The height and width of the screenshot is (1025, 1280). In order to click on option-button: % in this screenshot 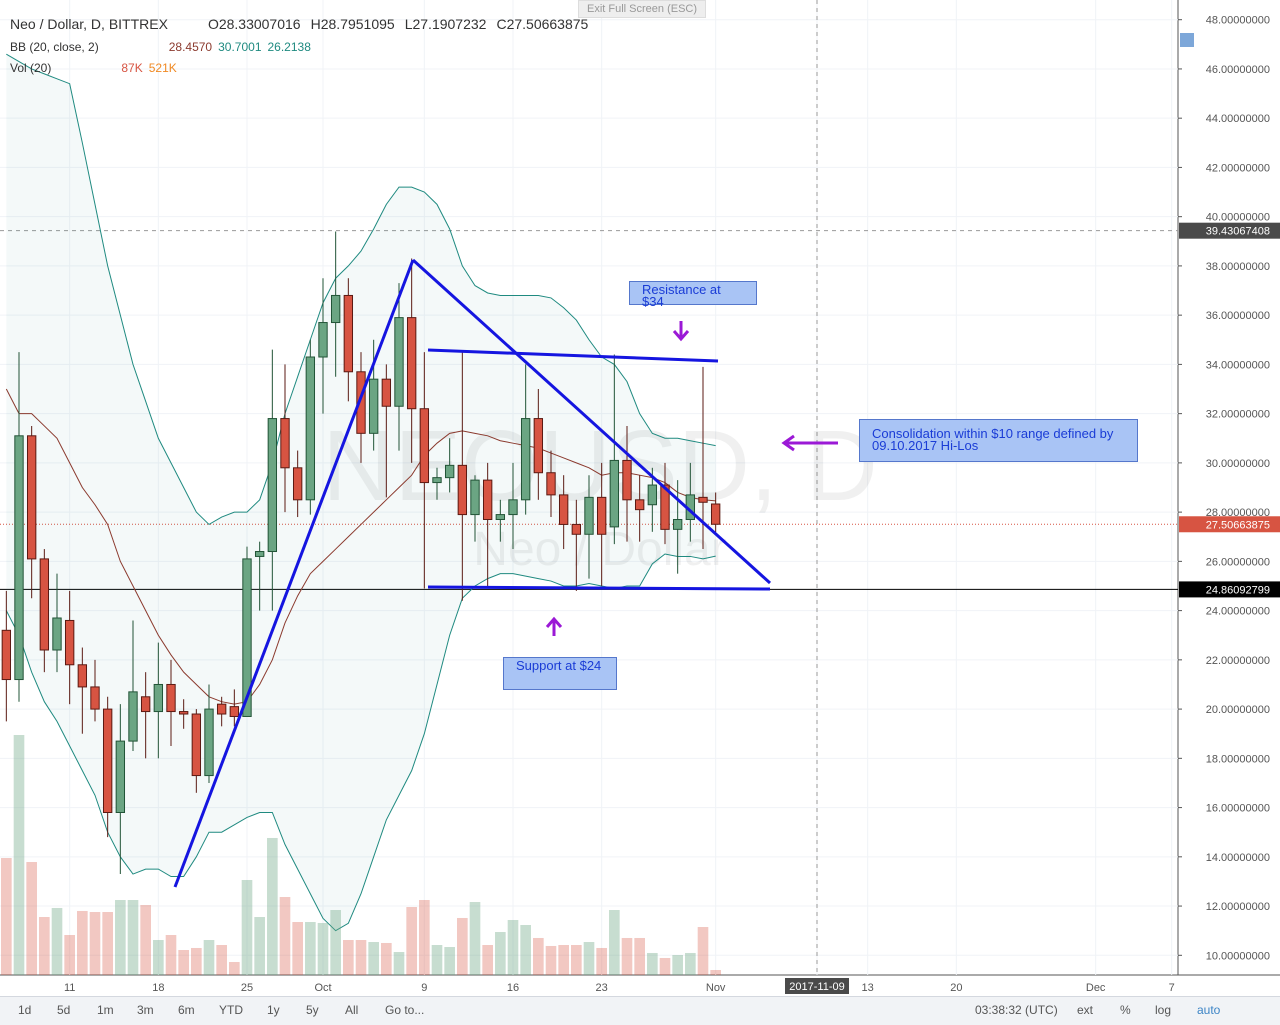, I will do `click(1125, 1010)`.